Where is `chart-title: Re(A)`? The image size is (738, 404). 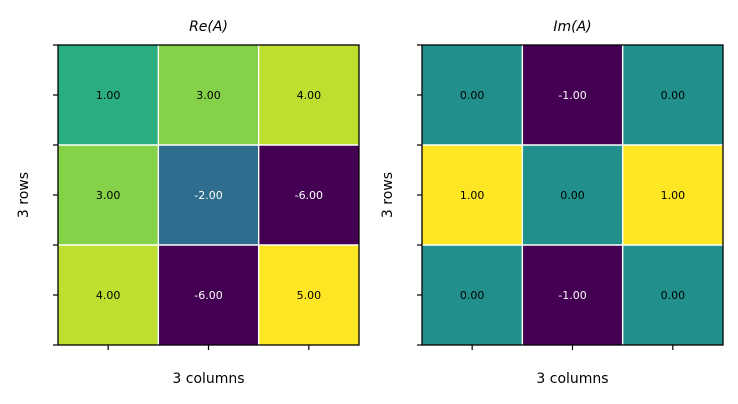
chart-title: Re(A) is located at coordinates (208, 27).